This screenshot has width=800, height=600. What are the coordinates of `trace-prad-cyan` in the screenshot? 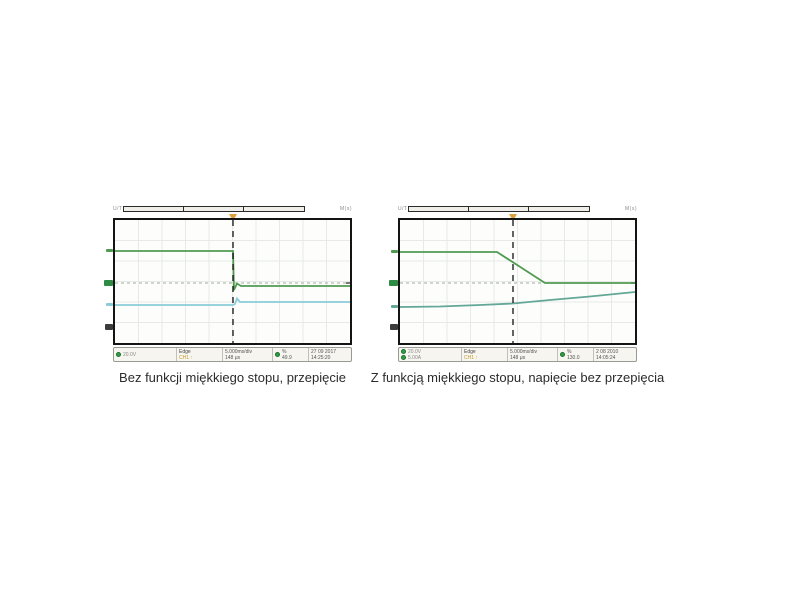 It's located at (232, 301).